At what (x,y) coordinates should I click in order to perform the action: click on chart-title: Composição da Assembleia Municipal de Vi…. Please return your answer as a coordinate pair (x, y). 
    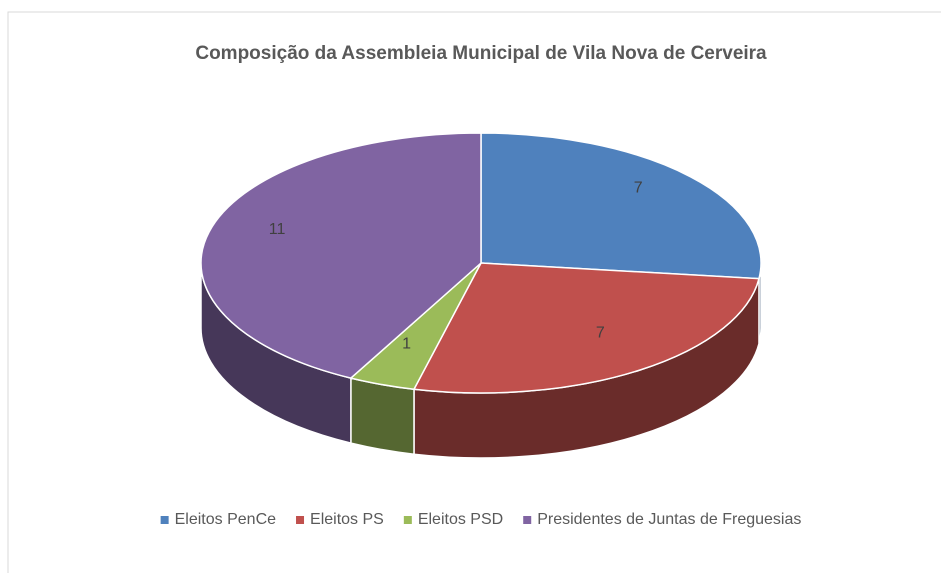
    Looking at the image, I should click on (481, 53).